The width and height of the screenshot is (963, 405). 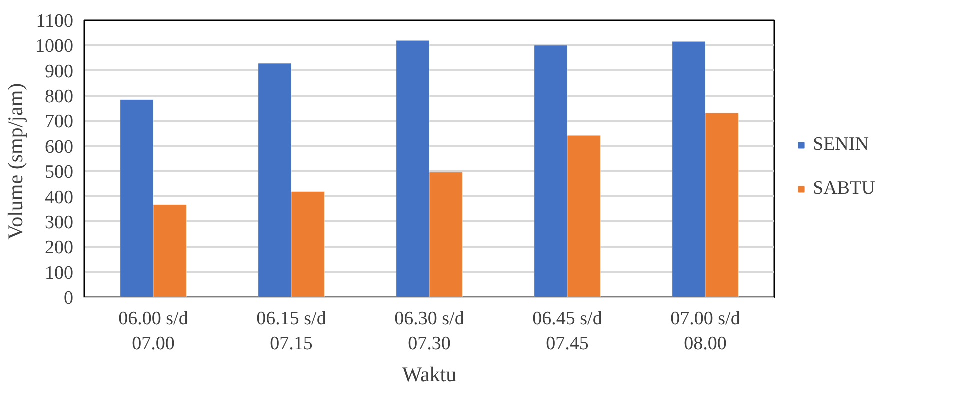 What do you see at coordinates (567, 331) in the screenshot?
I see `x-tick-label: 06.45 s/d 07.45` at bounding box center [567, 331].